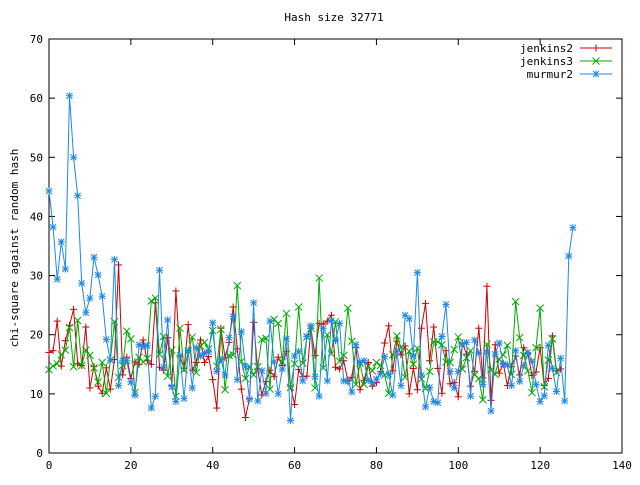 This screenshot has width=640, height=485. What do you see at coordinates (333, 17) in the screenshot?
I see `chart-title: Hash size 32771` at bounding box center [333, 17].